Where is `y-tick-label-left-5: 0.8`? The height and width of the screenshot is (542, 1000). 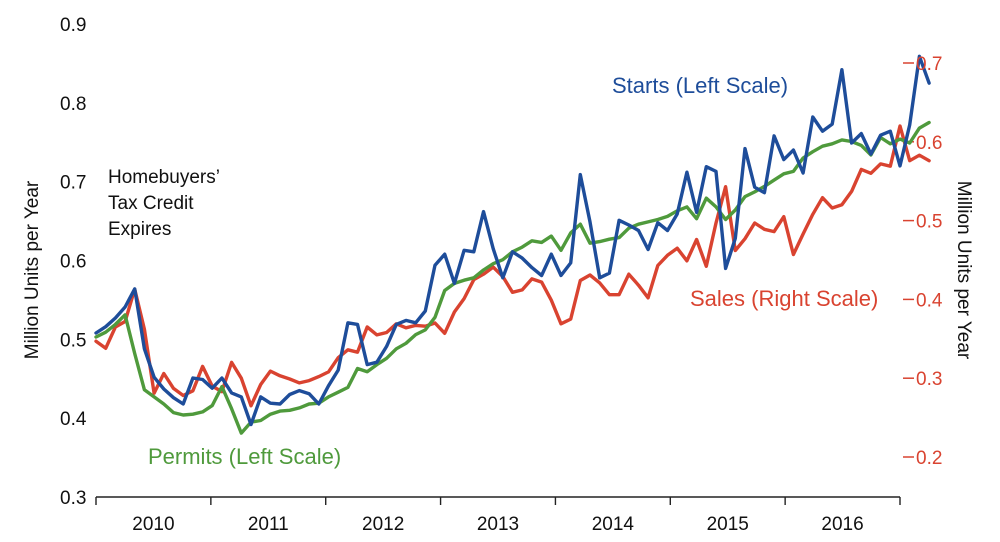 y-tick-label-left-5: 0.8 is located at coordinates (73, 104).